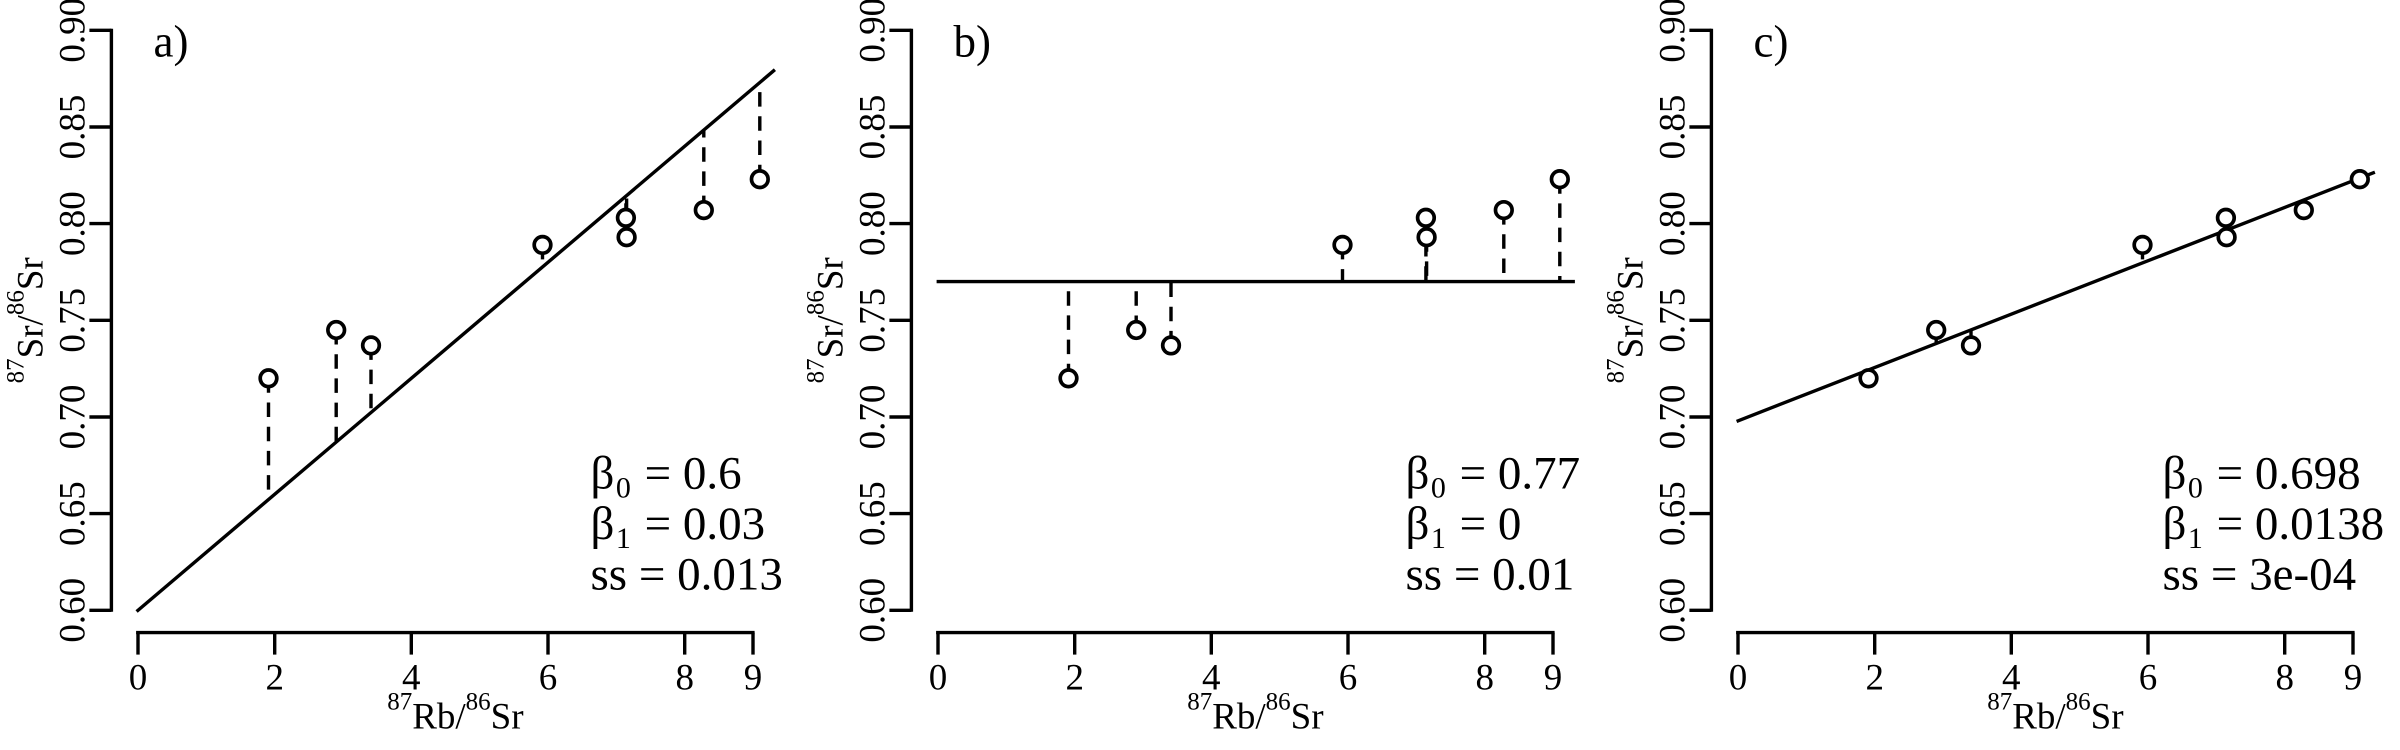 This screenshot has height=750, width=2400. I want to click on svg-text: β0 = 0.77, so click(1493, 476).